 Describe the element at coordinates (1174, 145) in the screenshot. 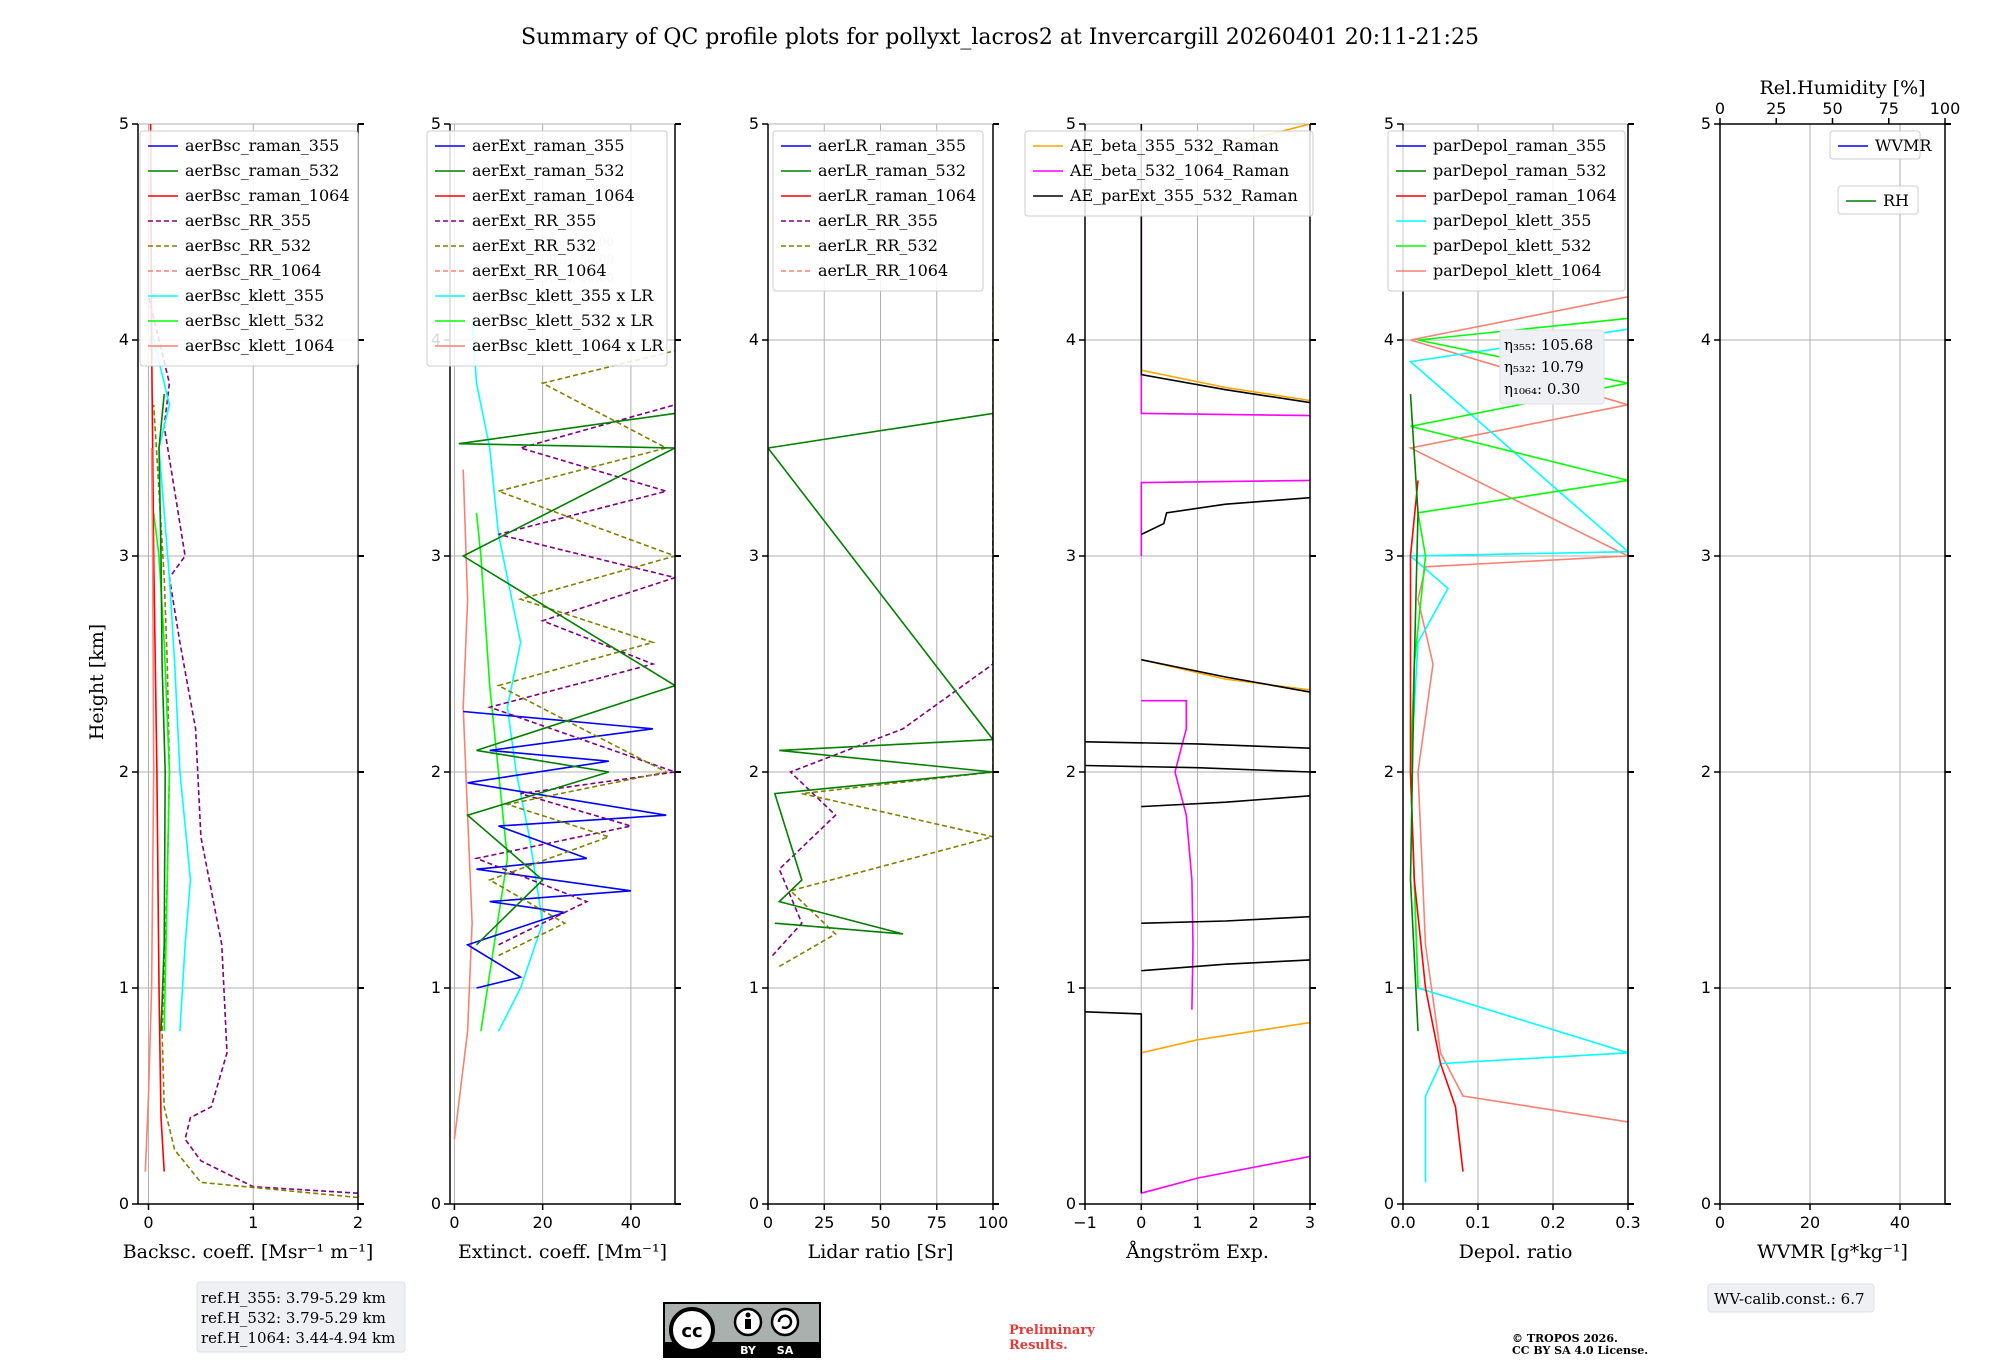

I see `legend-label: AE_beta_355_532_Raman` at that location.